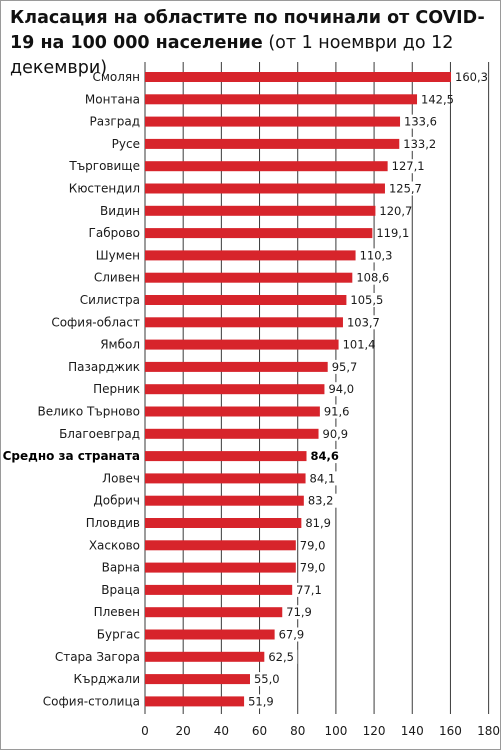 This screenshot has height=750, width=501. I want to click on value-label: 90,9, so click(336, 434).